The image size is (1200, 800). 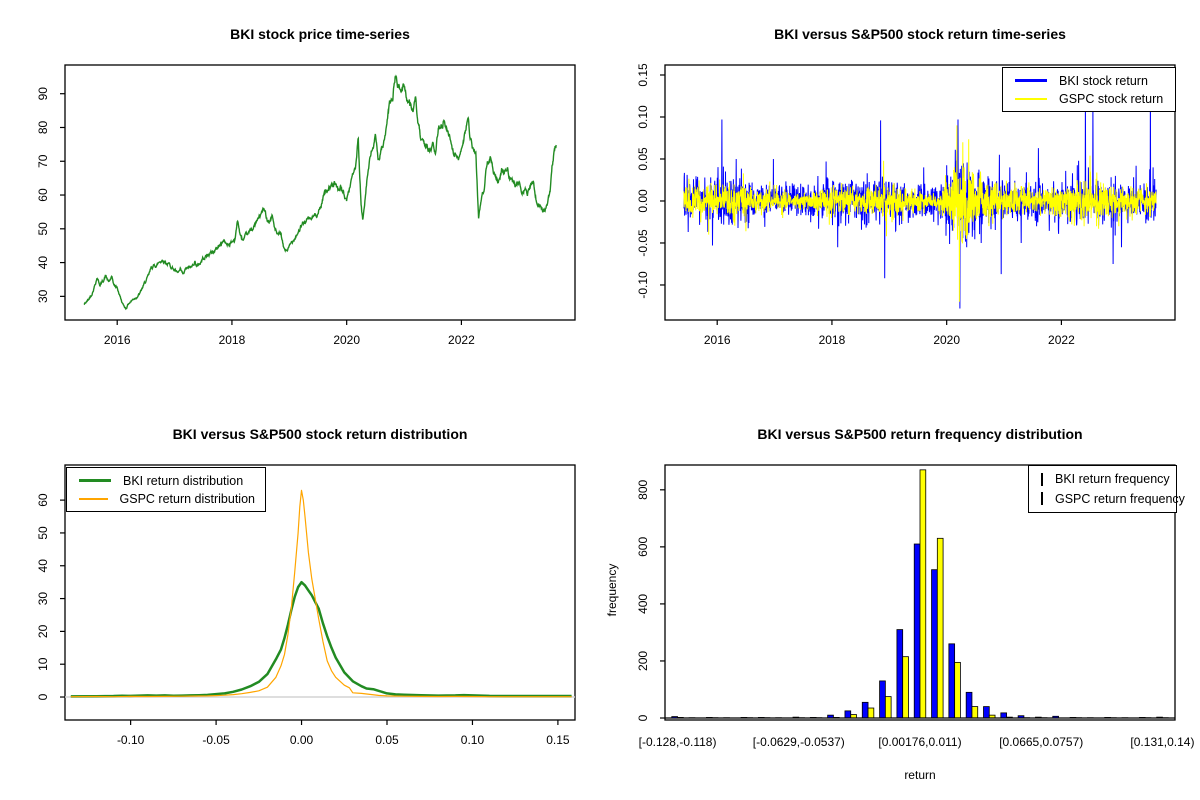 What do you see at coordinates (131, 740) in the screenshot?
I see `x-tick-label: -0.10` at bounding box center [131, 740].